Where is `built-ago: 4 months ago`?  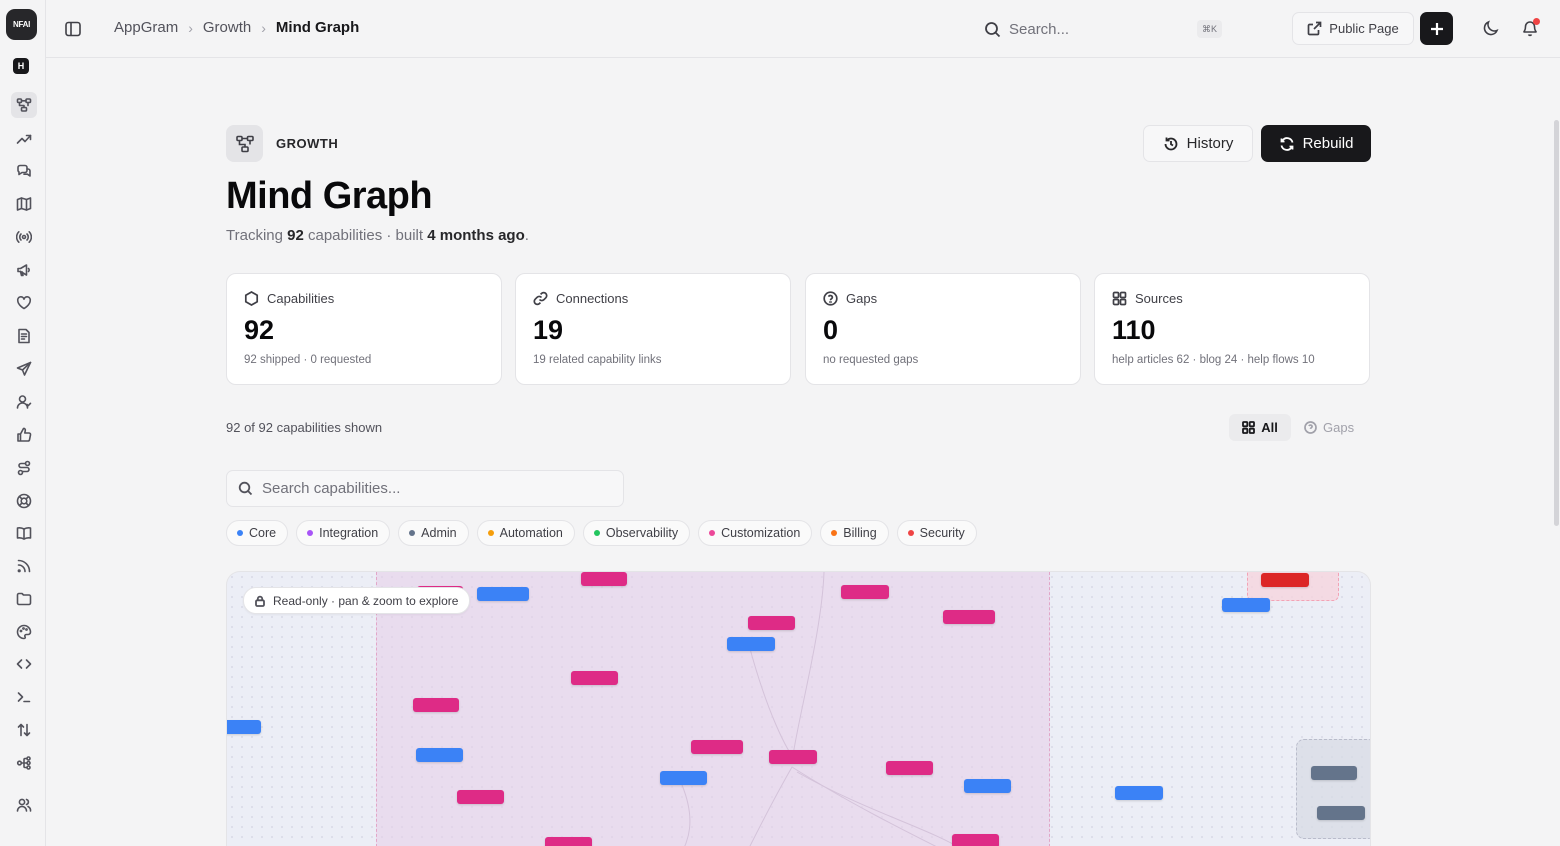 built-ago: 4 months ago is located at coordinates (476, 235).